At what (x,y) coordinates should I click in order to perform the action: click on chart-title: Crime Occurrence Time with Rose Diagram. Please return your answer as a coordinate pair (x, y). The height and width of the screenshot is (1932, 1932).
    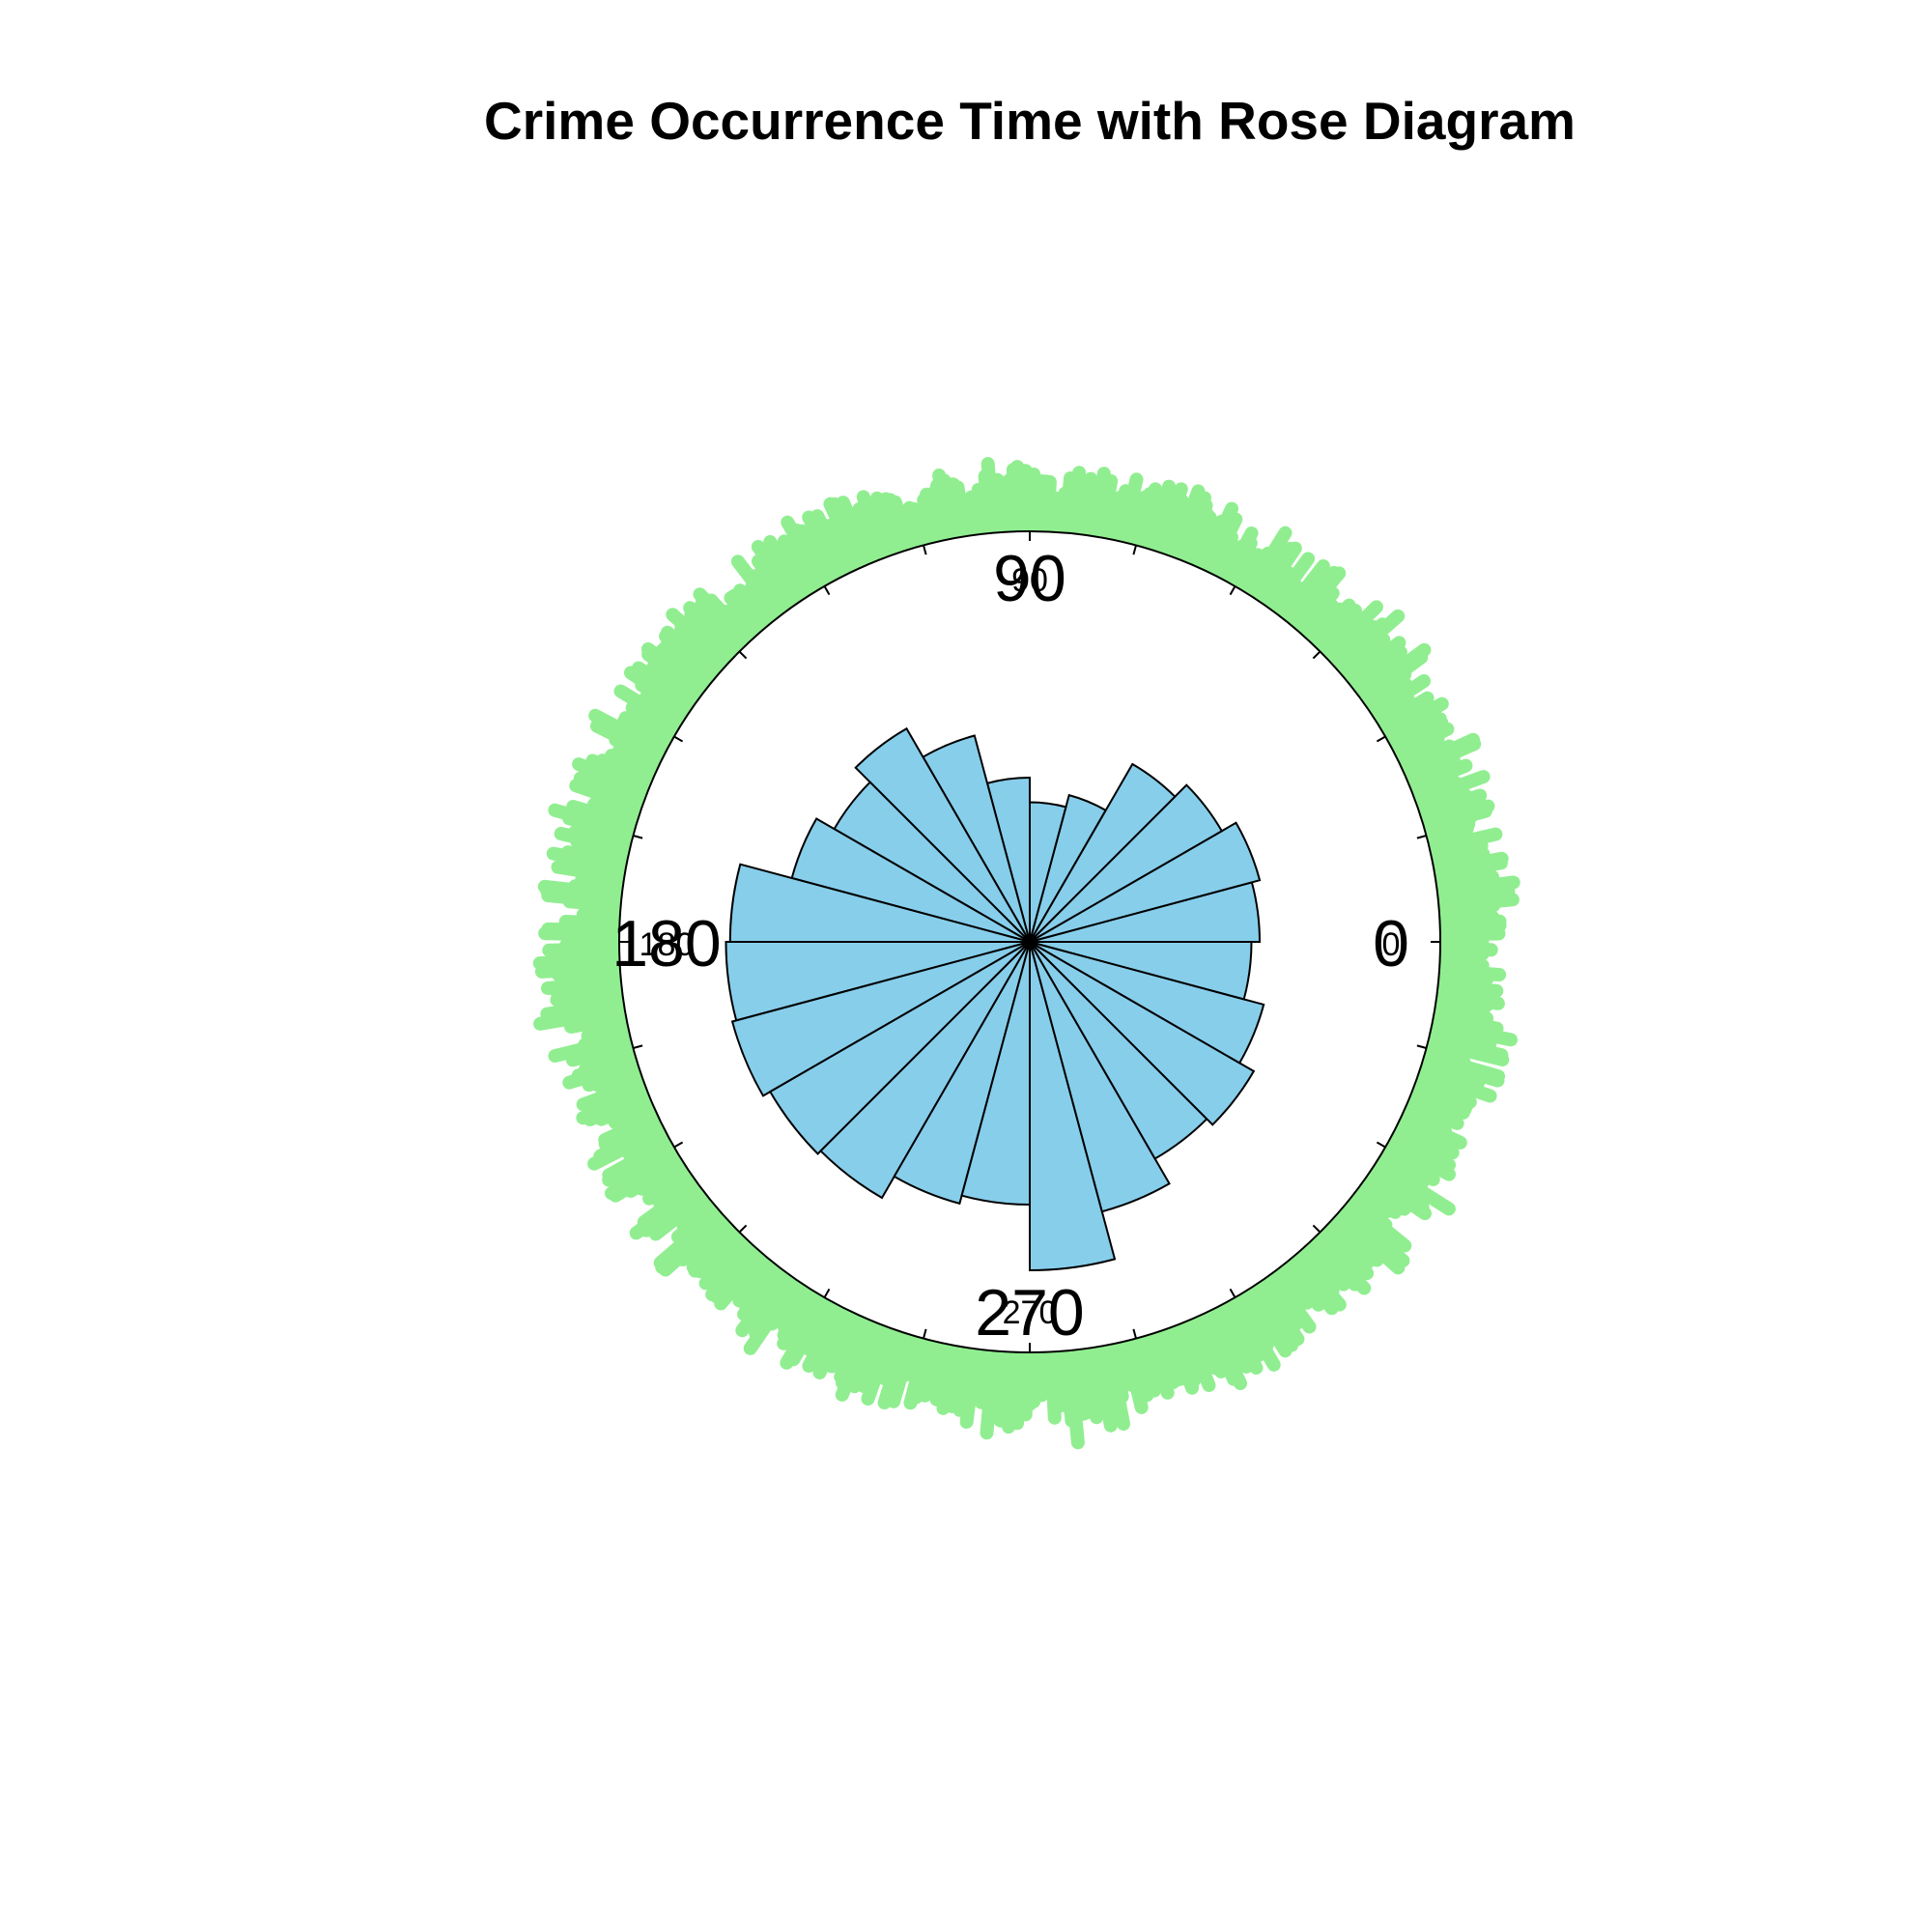
    Looking at the image, I should click on (1030, 121).